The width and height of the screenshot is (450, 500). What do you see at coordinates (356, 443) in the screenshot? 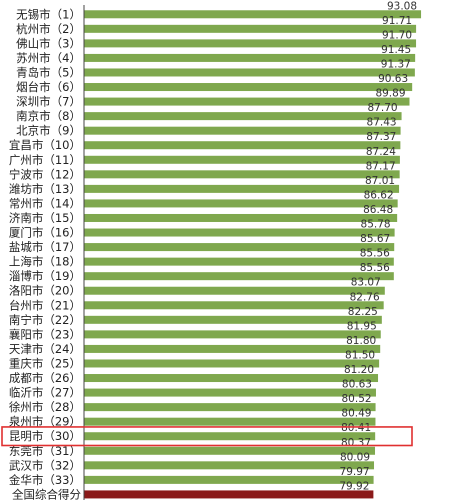
I see `value-label: 80.37` at bounding box center [356, 443].